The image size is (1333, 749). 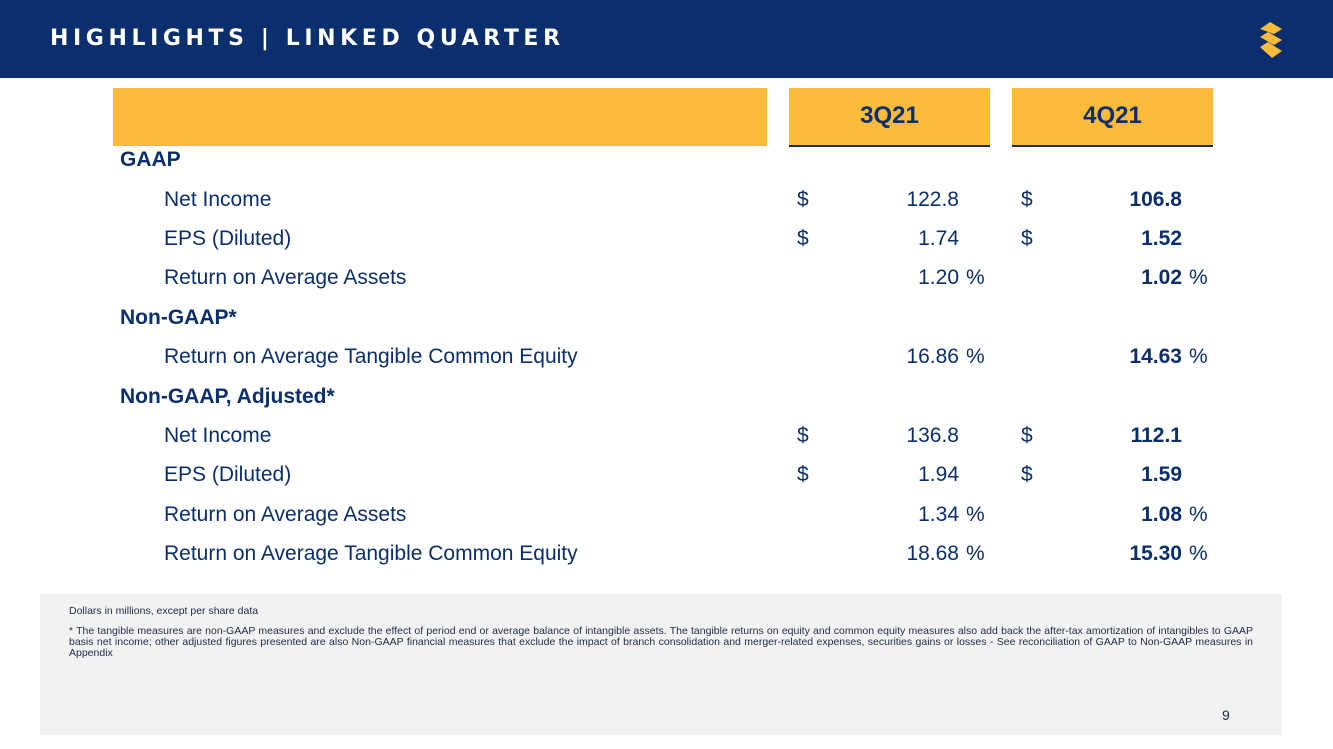 I want to click on value-3q21: 136.8, so click(x=932, y=435).